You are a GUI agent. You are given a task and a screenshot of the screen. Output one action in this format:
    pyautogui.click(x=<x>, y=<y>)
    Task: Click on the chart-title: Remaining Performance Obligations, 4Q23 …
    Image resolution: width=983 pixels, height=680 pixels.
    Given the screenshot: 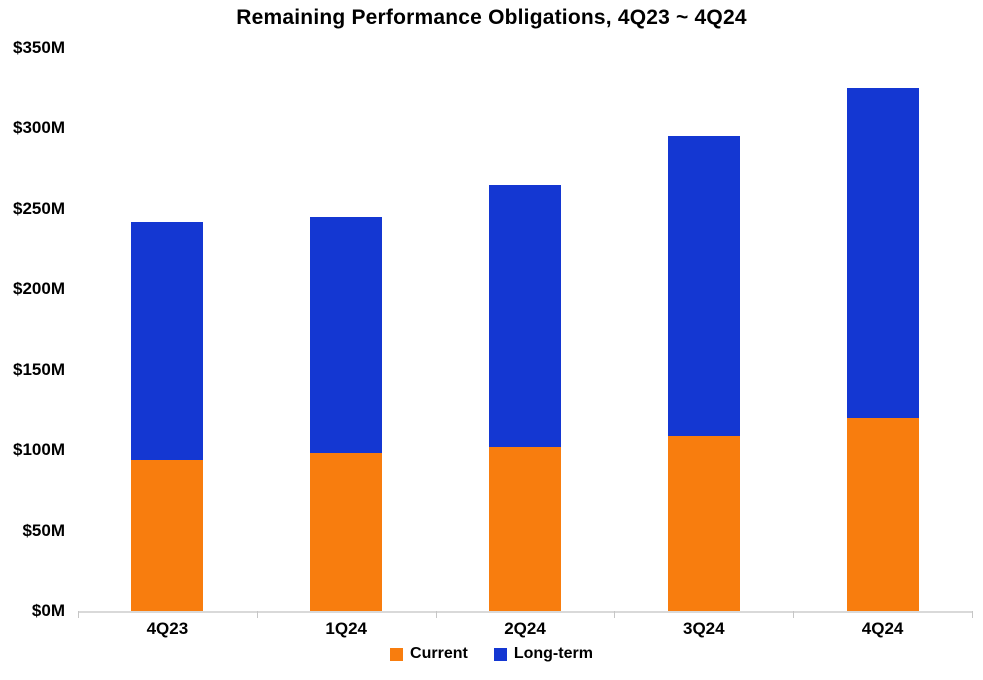 What is the action you would take?
    pyautogui.click(x=491, y=17)
    